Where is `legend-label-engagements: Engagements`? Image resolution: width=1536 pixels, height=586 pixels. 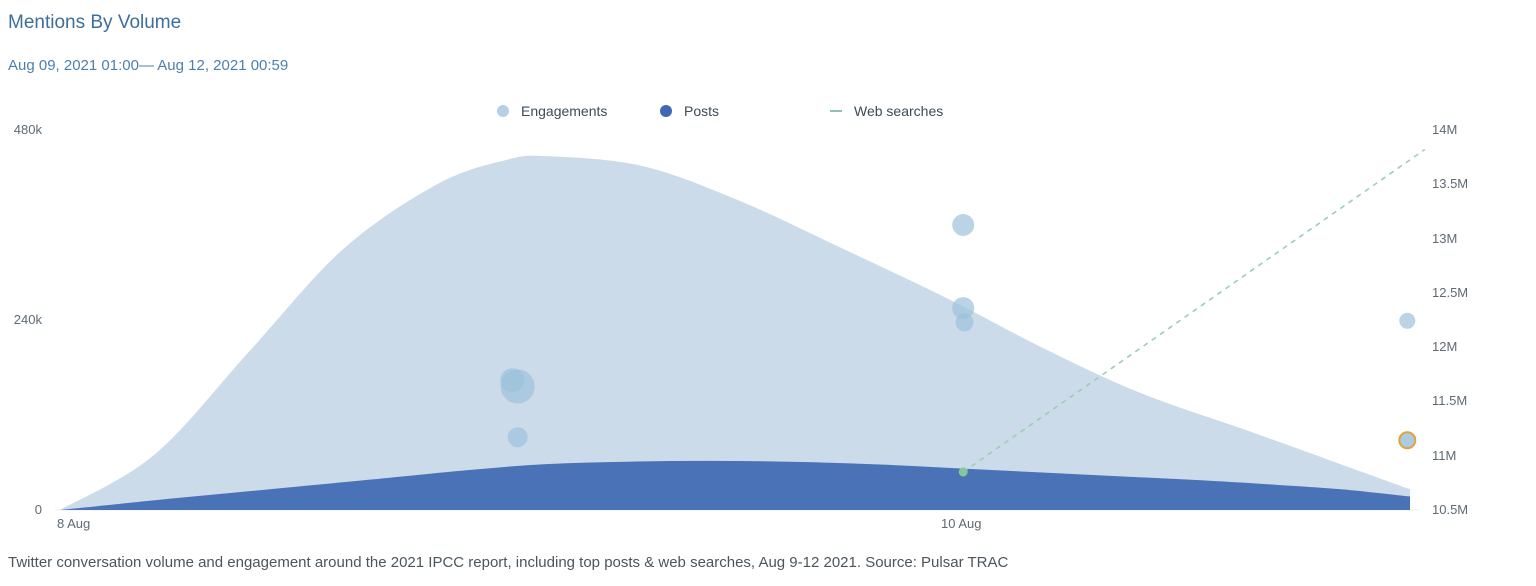 legend-label-engagements: Engagements is located at coordinates (564, 111).